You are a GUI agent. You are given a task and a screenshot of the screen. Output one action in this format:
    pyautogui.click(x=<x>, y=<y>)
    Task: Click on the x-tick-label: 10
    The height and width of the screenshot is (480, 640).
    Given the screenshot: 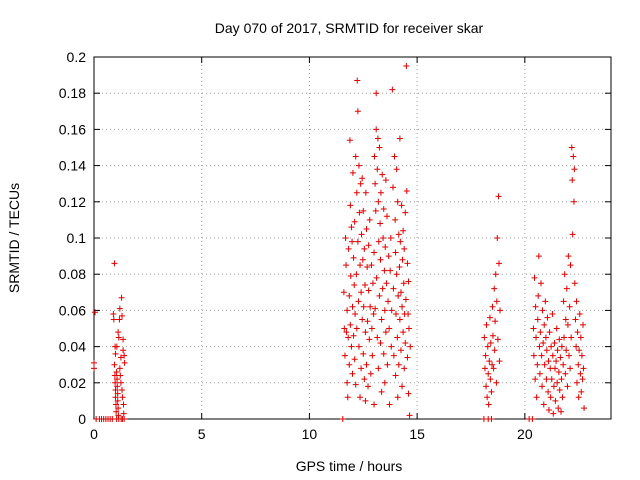 What is the action you would take?
    pyautogui.click(x=310, y=434)
    